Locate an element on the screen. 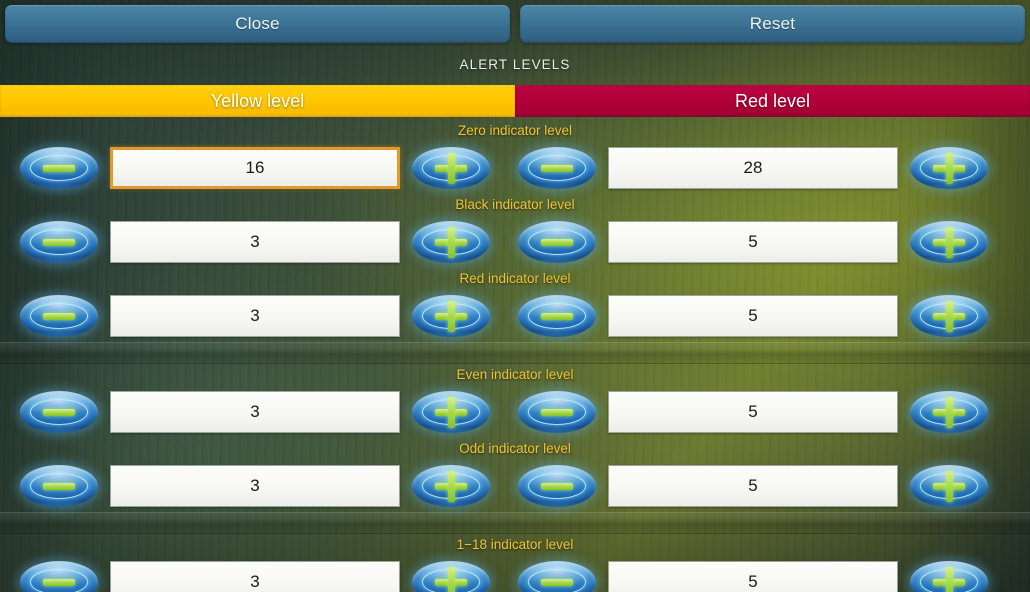 The height and width of the screenshot is (592, 1030). reset-button-label: Reset is located at coordinates (772, 23).